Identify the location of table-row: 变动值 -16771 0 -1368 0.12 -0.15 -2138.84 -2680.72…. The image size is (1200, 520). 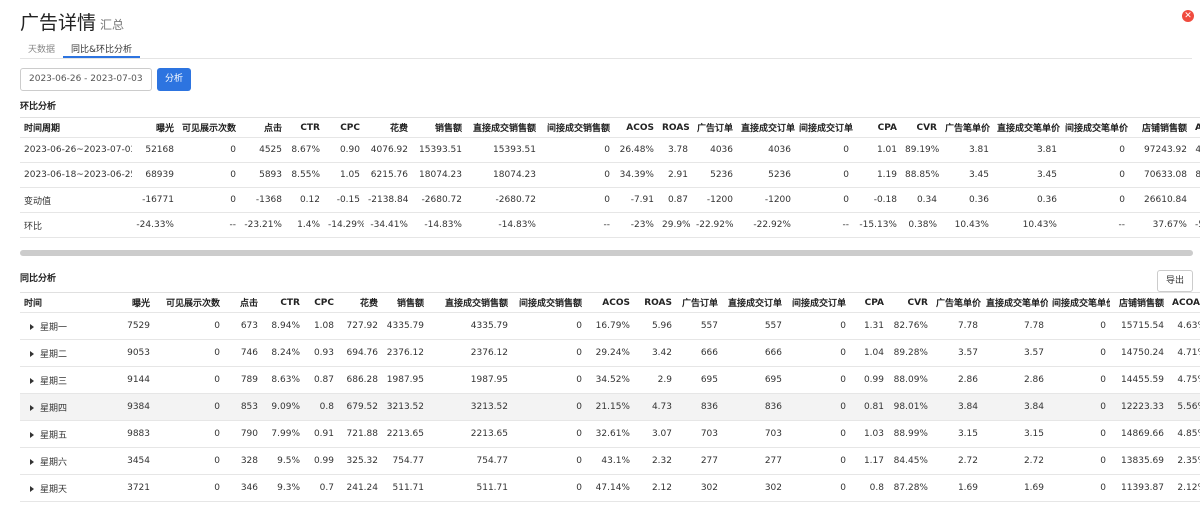
(610, 200).